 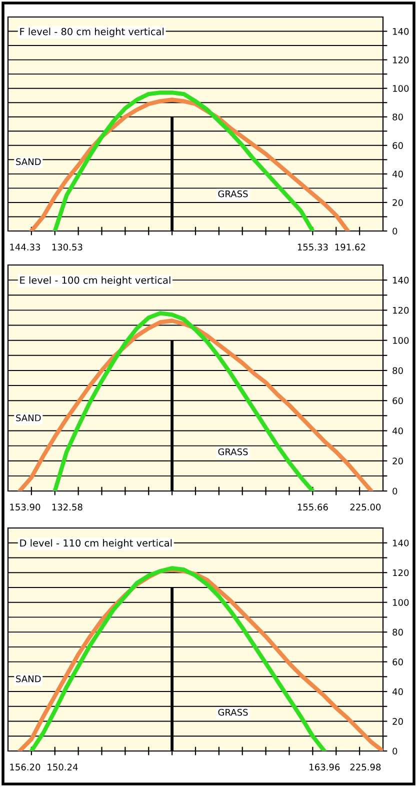 What do you see at coordinates (313, 247) in the screenshot?
I see `text: 155.33` at bounding box center [313, 247].